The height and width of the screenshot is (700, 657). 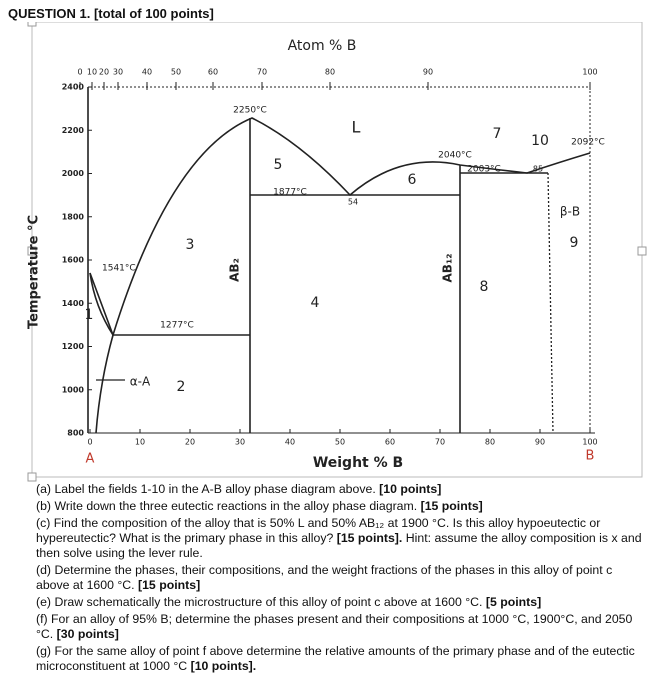 I want to click on composition-label: 85, so click(x=538, y=169).